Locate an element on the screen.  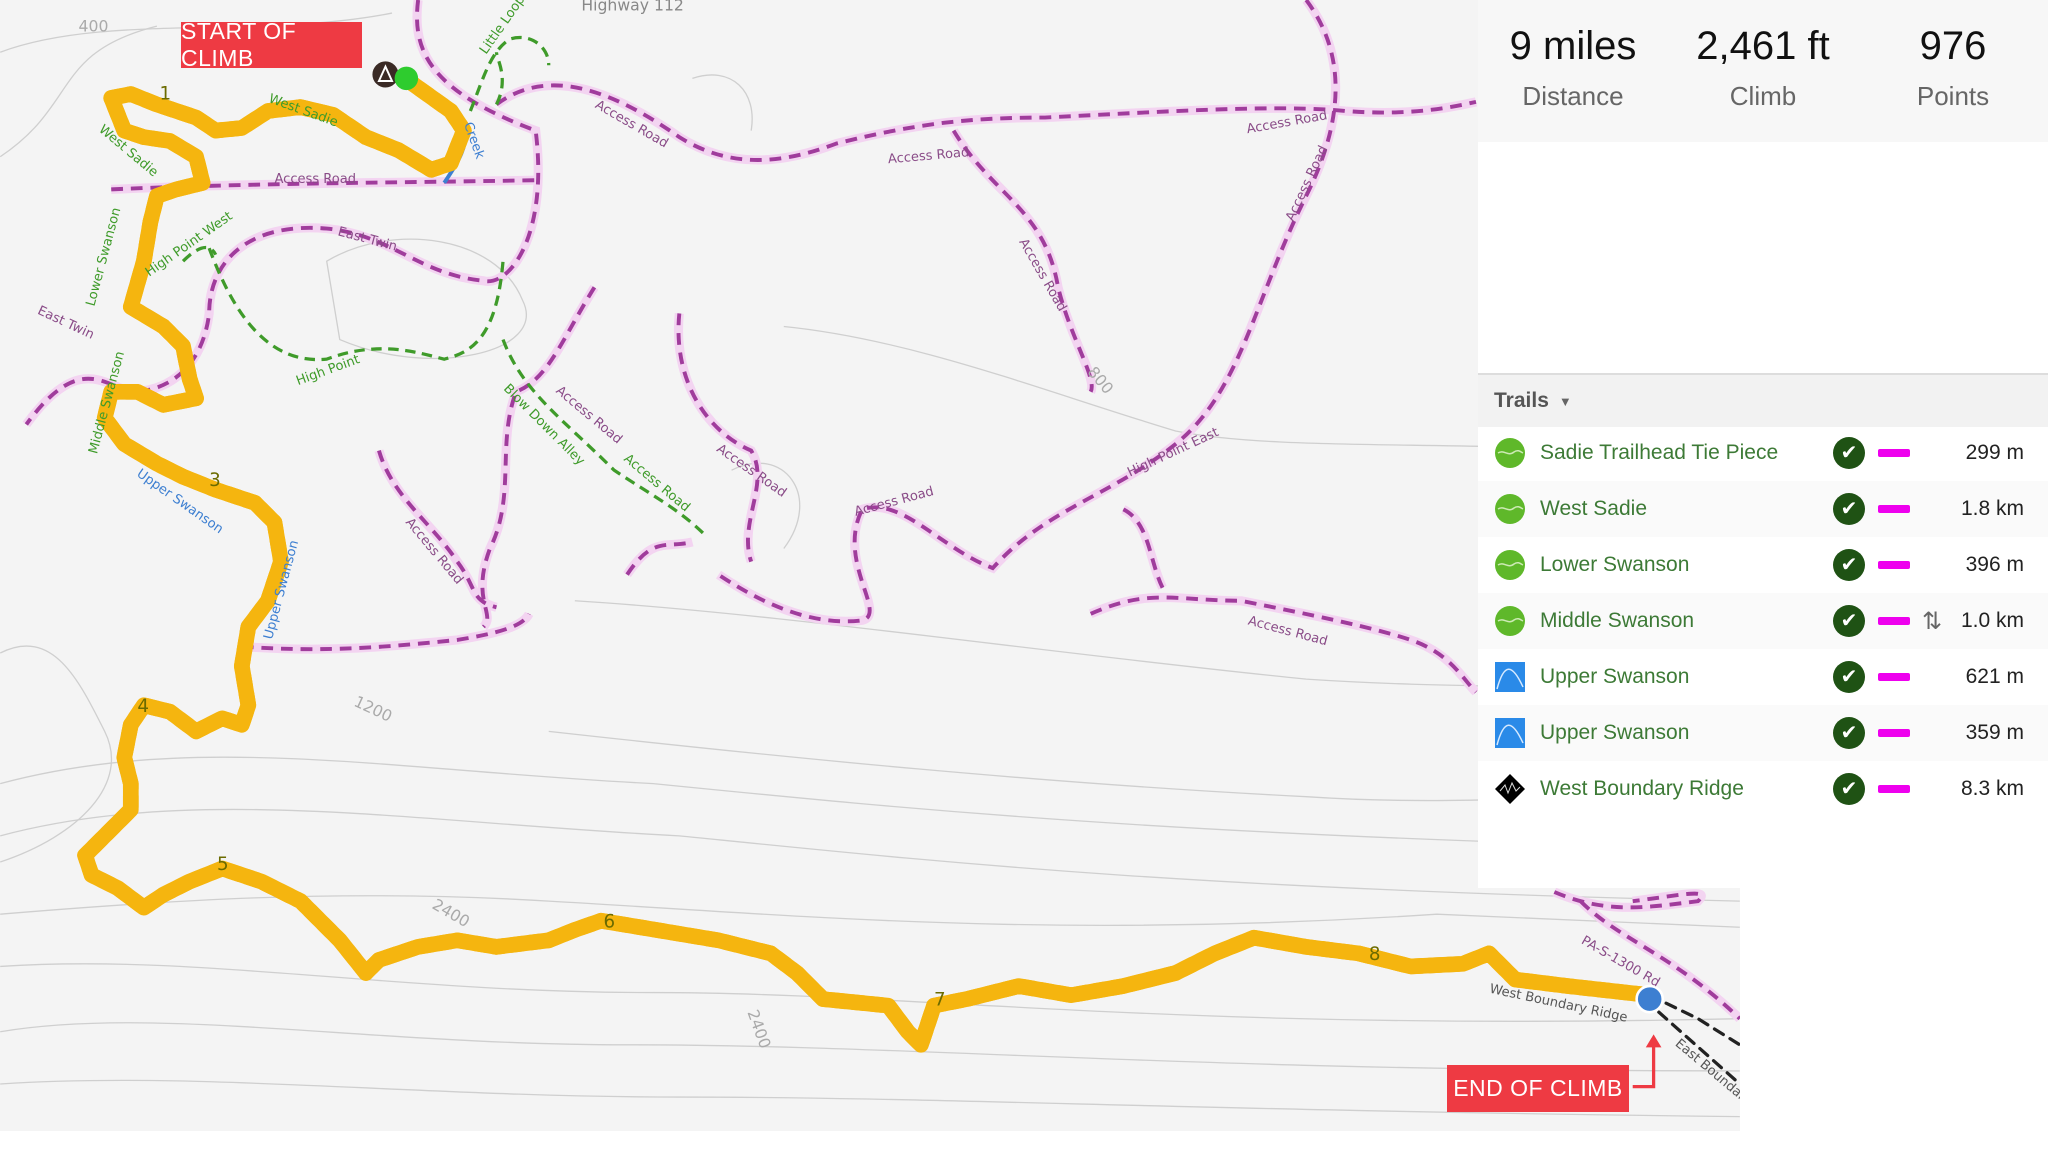
trail-name: Middle Swanson is located at coordinates (1617, 620).